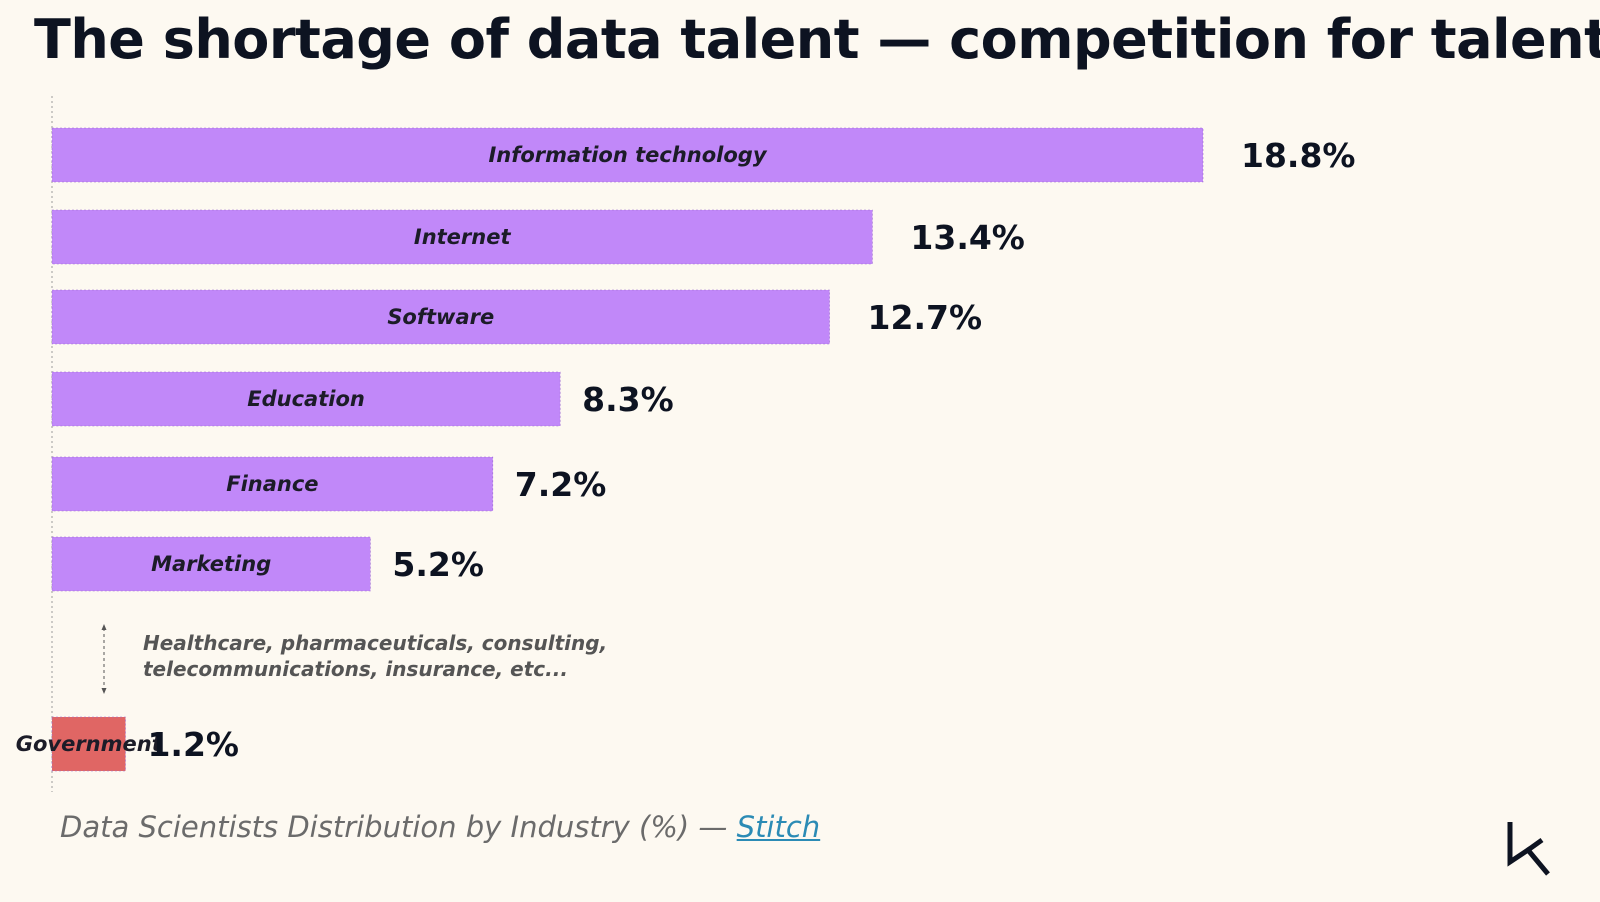 This screenshot has height=902, width=1600. I want to click on bar-software, so click(440, 317).